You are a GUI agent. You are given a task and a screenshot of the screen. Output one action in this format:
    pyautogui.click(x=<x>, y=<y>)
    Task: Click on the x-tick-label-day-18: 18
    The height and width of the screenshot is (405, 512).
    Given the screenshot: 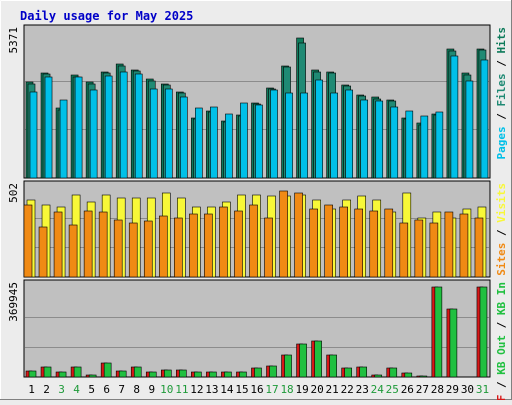 What is the action you would take?
    pyautogui.click(x=286, y=389)
    